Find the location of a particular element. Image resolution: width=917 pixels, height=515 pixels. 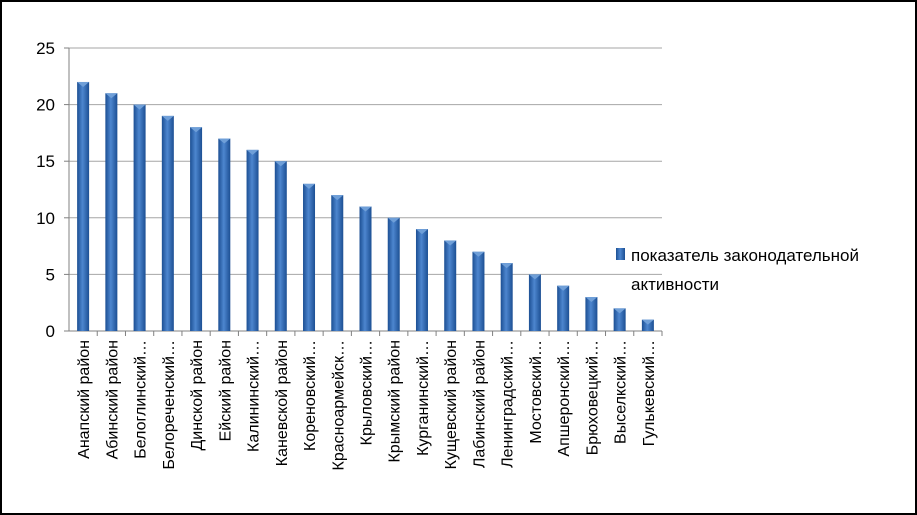

x-category-label: Лабинский район is located at coordinates (479, 404).